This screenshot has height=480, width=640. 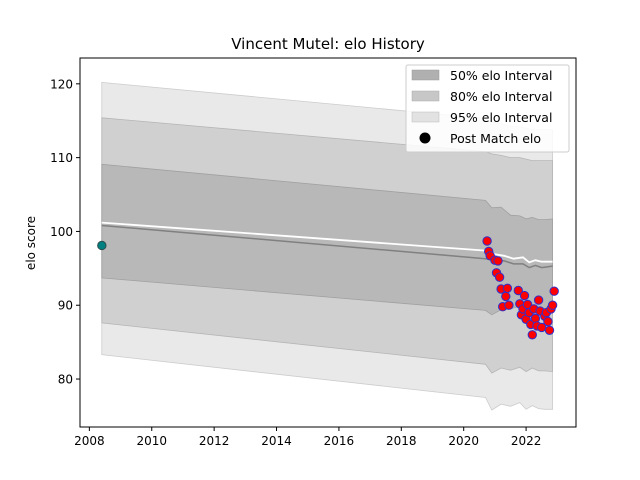 I want to click on legend-label-80: 80% elo Interval, so click(x=501, y=96).